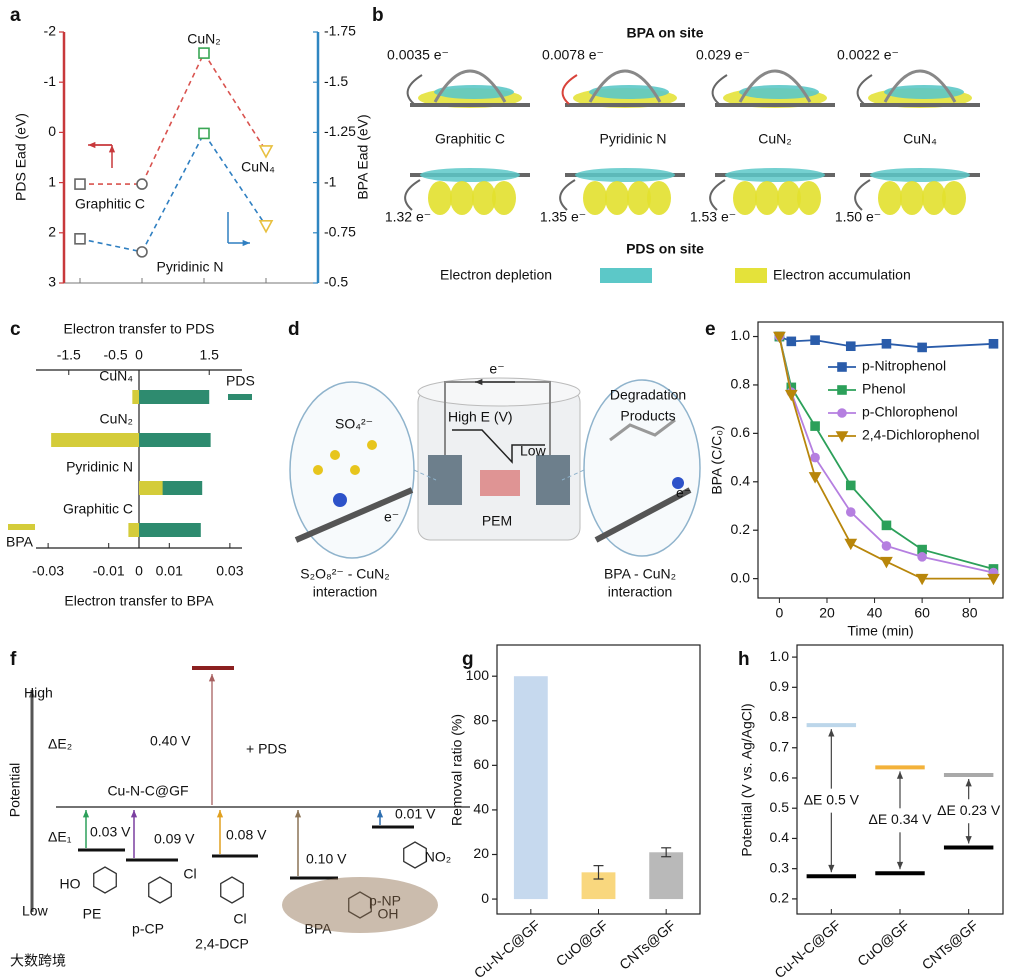 This screenshot has width=1023, height=979. I want to click on zoom-right, so click(642, 468).